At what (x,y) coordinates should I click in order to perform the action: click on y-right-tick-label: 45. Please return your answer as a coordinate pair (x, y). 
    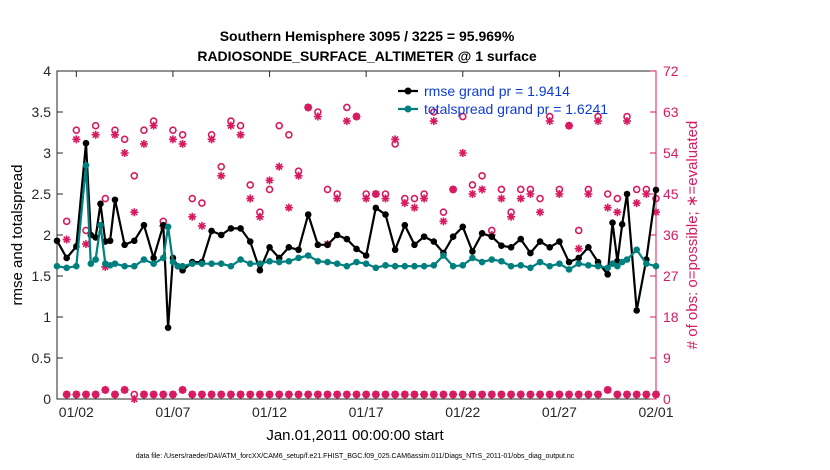
    Looking at the image, I should click on (671, 194).